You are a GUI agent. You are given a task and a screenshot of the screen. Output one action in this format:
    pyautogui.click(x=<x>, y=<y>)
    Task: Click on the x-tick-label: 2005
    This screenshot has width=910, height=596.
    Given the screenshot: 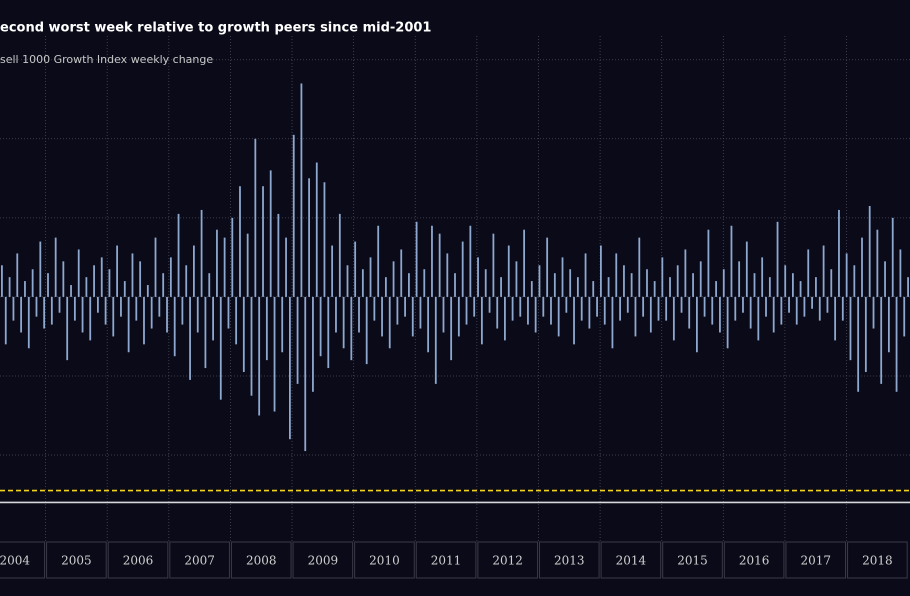 What is the action you would take?
    pyautogui.click(x=76, y=561)
    